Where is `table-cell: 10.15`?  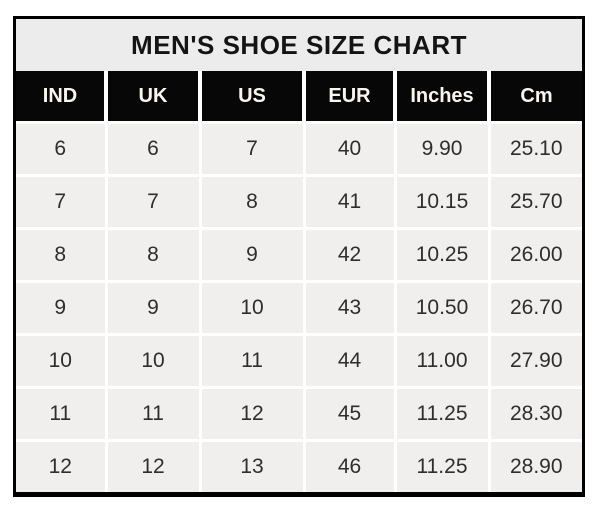 table-cell: 10.15 is located at coordinates (442, 202).